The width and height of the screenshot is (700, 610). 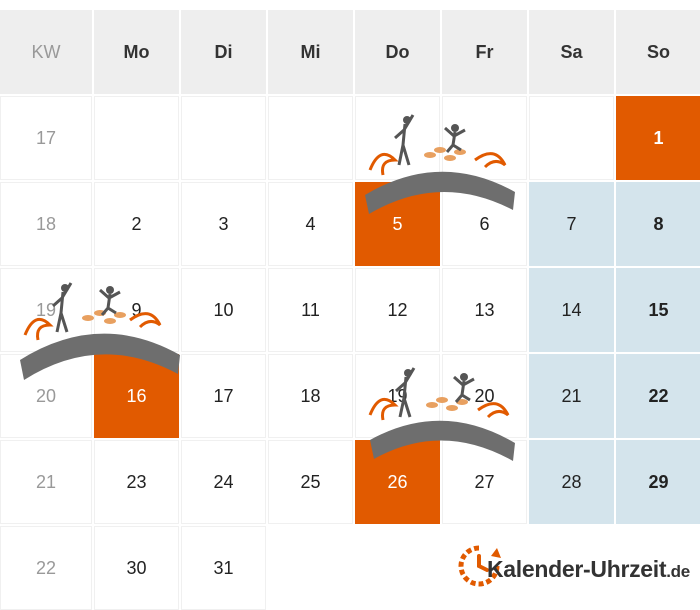 What do you see at coordinates (479, 566) in the screenshot?
I see `clock-arrow-icon` at bounding box center [479, 566].